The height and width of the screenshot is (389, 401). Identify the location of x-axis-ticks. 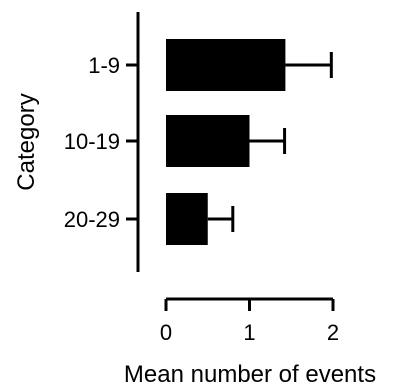
(249, 305).